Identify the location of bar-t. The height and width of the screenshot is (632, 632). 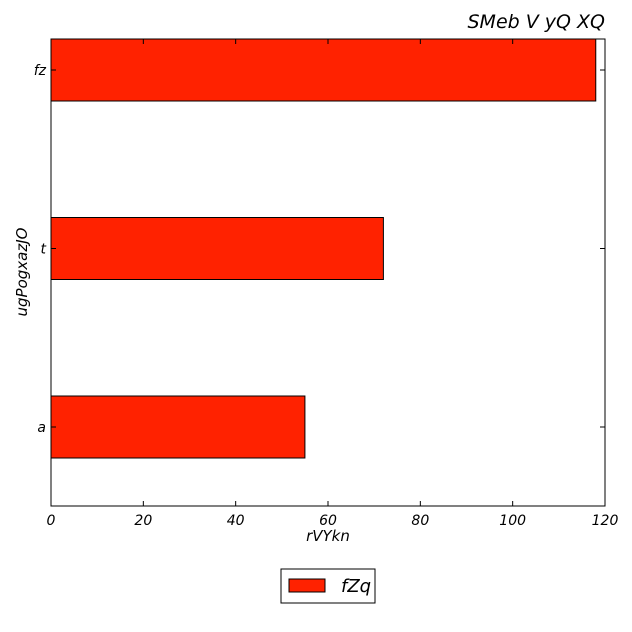
(217, 248).